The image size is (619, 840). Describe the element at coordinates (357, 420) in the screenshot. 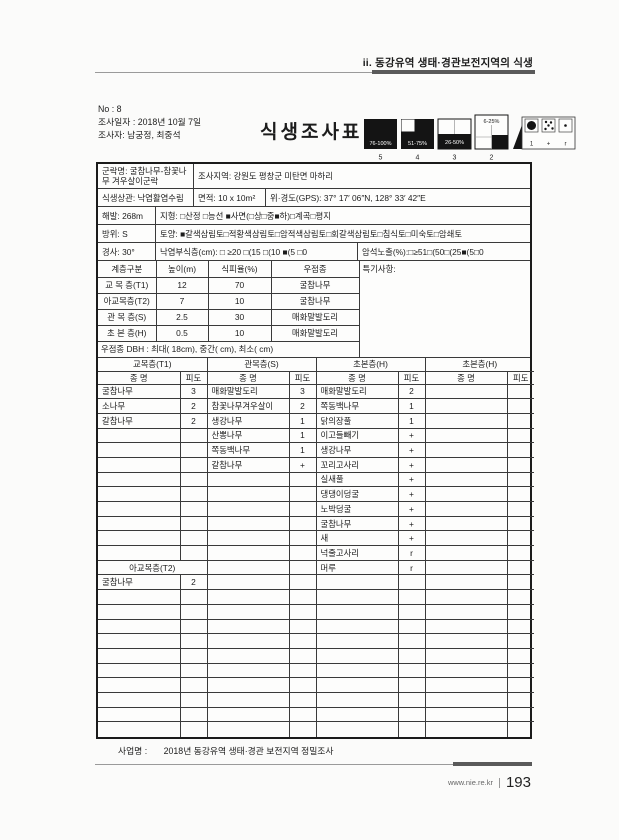

I see `species-name-cell: 닭의장풀` at that location.